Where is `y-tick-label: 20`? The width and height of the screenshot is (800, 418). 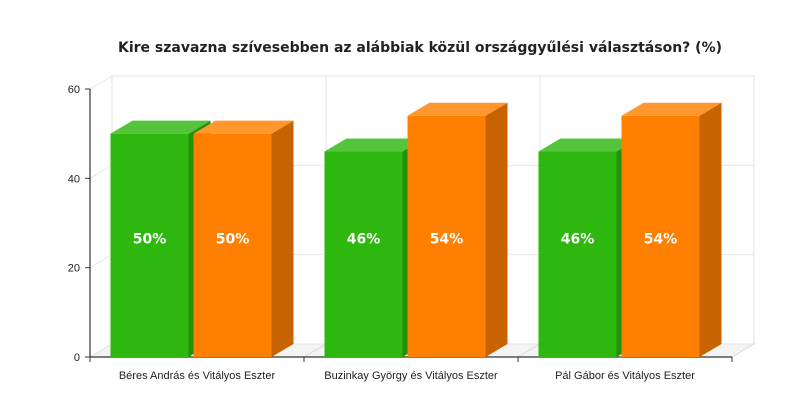 y-tick-label: 20 is located at coordinates (74, 269).